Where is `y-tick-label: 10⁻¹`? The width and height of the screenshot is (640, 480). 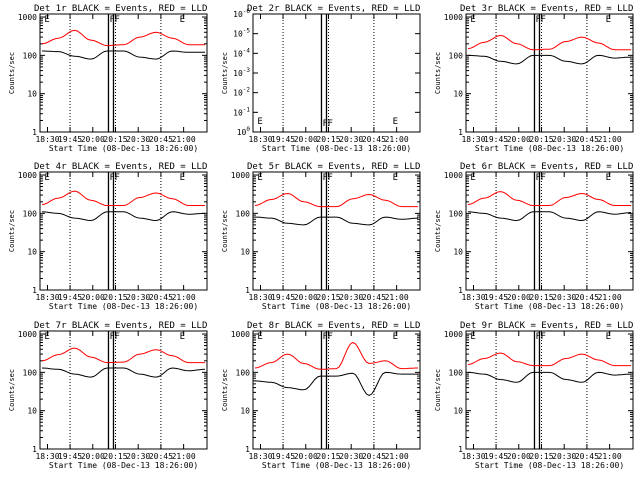
y-tick-label: 10⁻¹ is located at coordinates (241, 111).